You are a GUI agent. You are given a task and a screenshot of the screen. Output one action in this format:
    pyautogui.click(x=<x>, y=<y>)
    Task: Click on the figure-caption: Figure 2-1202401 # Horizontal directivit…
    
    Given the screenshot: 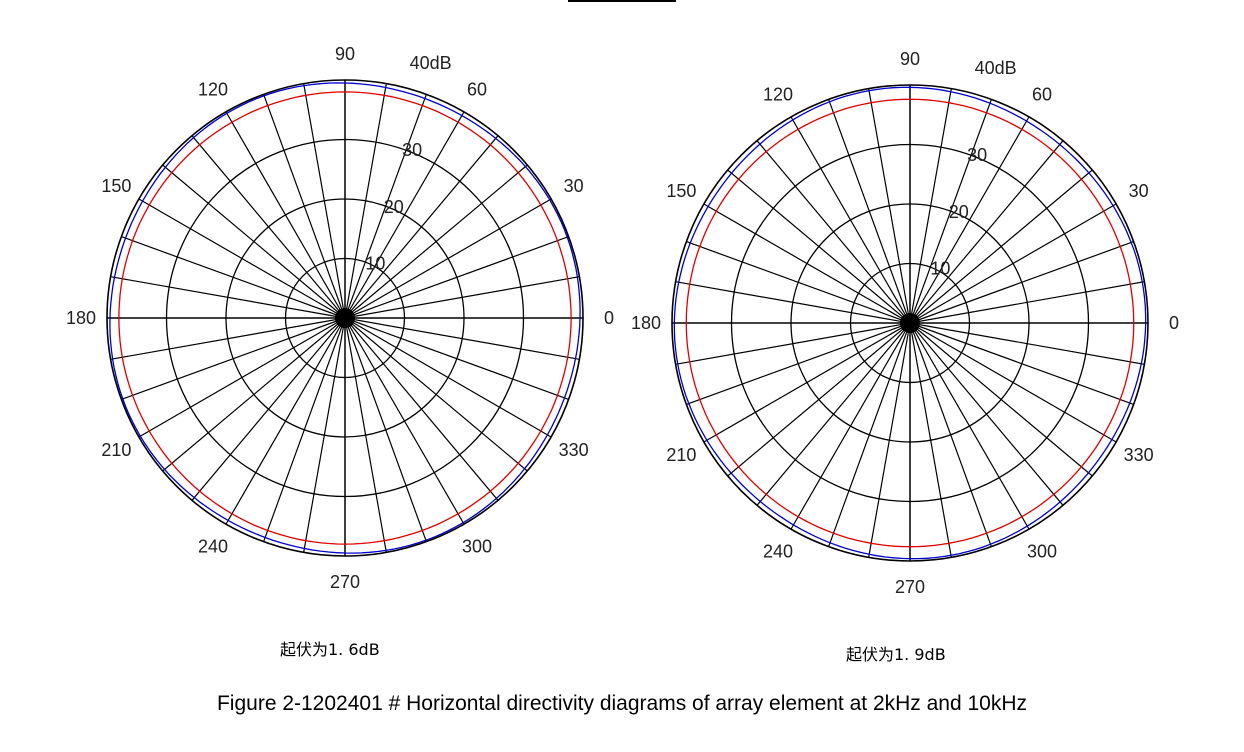 What is the action you would take?
    pyautogui.click(x=622, y=703)
    